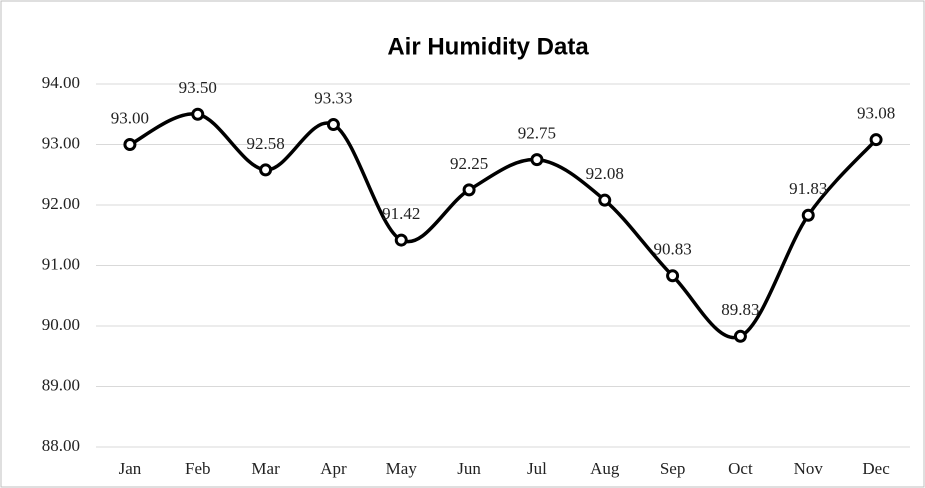 The height and width of the screenshot is (488, 925). What do you see at coordinates (198, 468) in the screenshot?
I see `x-tick-label: Feb` at bounding box center [198, 468].